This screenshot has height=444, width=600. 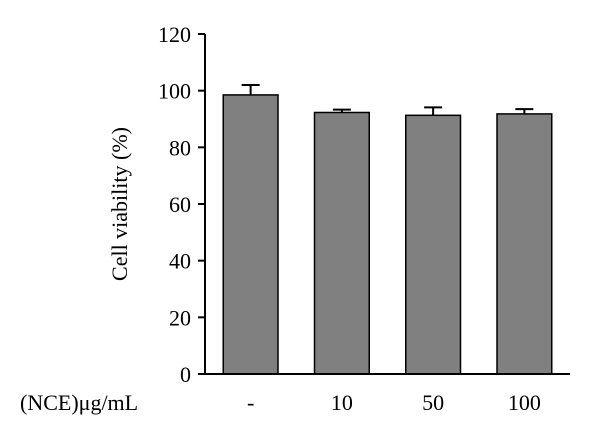 I want to click on error-bars, so click(x=387, y=100).